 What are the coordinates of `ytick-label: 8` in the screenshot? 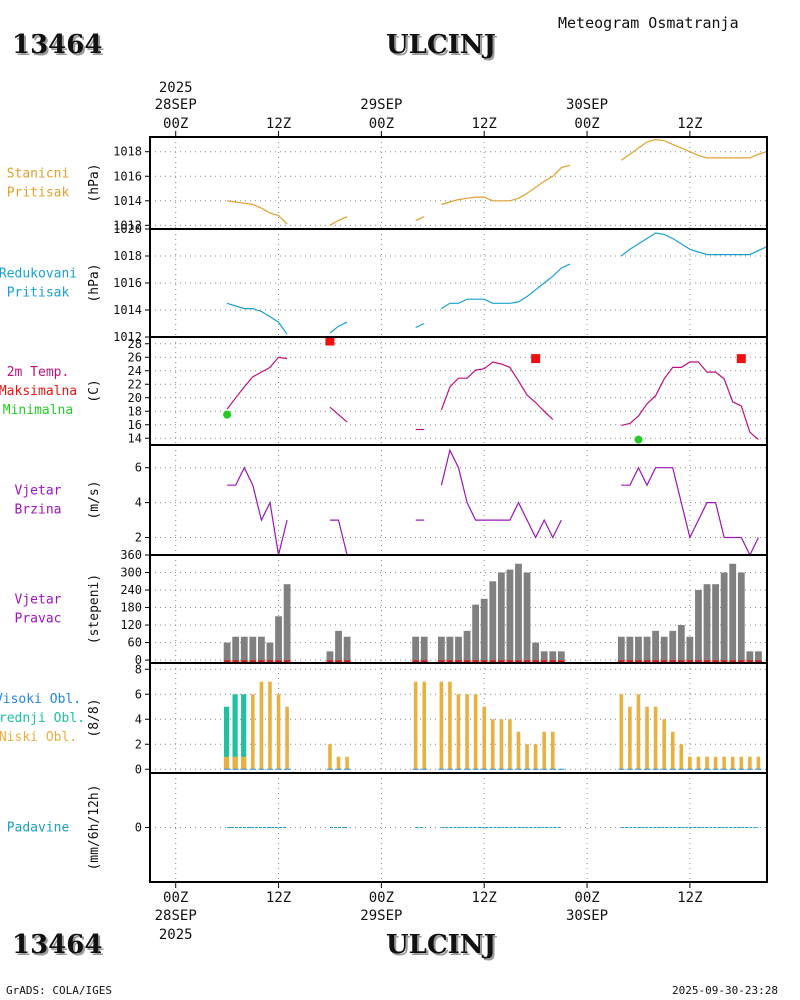 It's located at (138, 669).